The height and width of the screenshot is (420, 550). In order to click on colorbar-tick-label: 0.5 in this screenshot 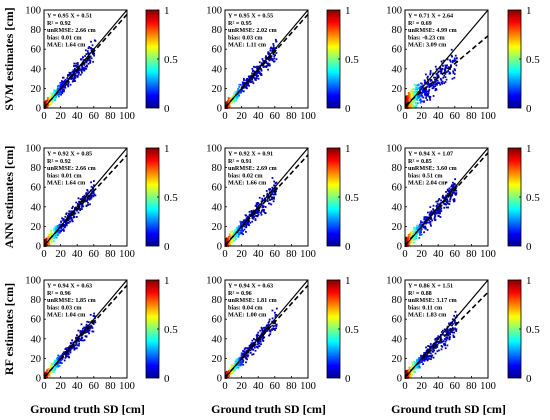, I will do `click(533, 60)`.